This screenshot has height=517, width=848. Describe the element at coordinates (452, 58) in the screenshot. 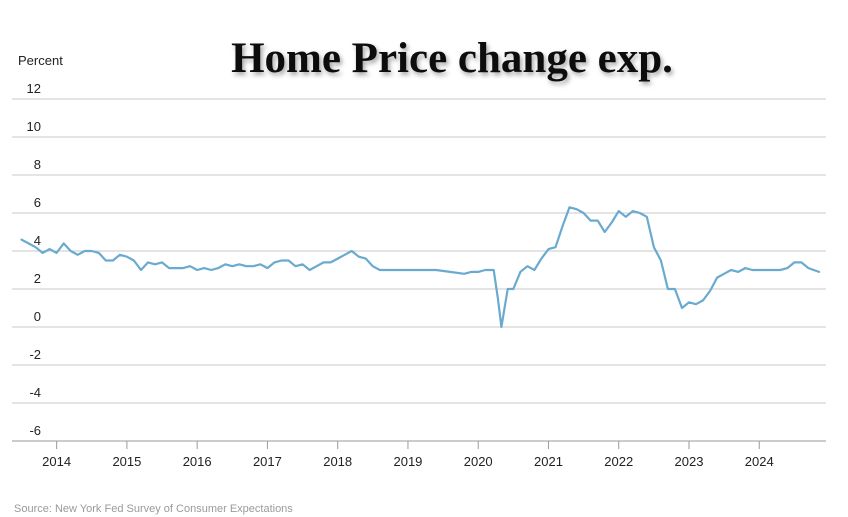

I see `chart-title: Home Price change exp.` at that location.